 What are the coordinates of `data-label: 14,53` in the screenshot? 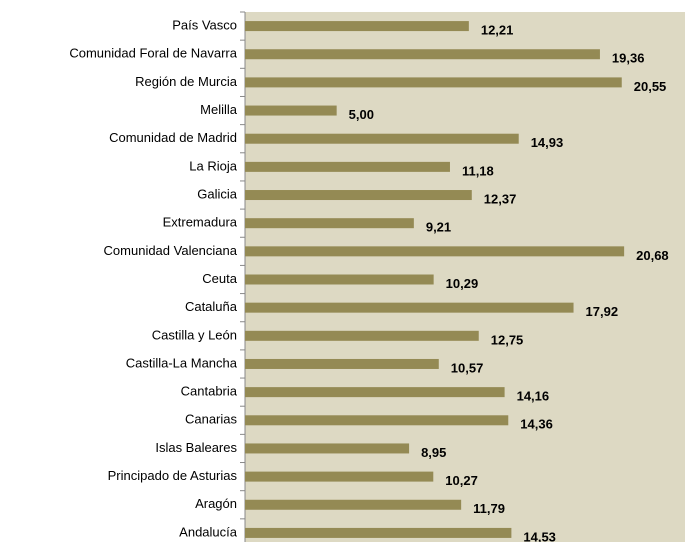 It's located at (539, 535).